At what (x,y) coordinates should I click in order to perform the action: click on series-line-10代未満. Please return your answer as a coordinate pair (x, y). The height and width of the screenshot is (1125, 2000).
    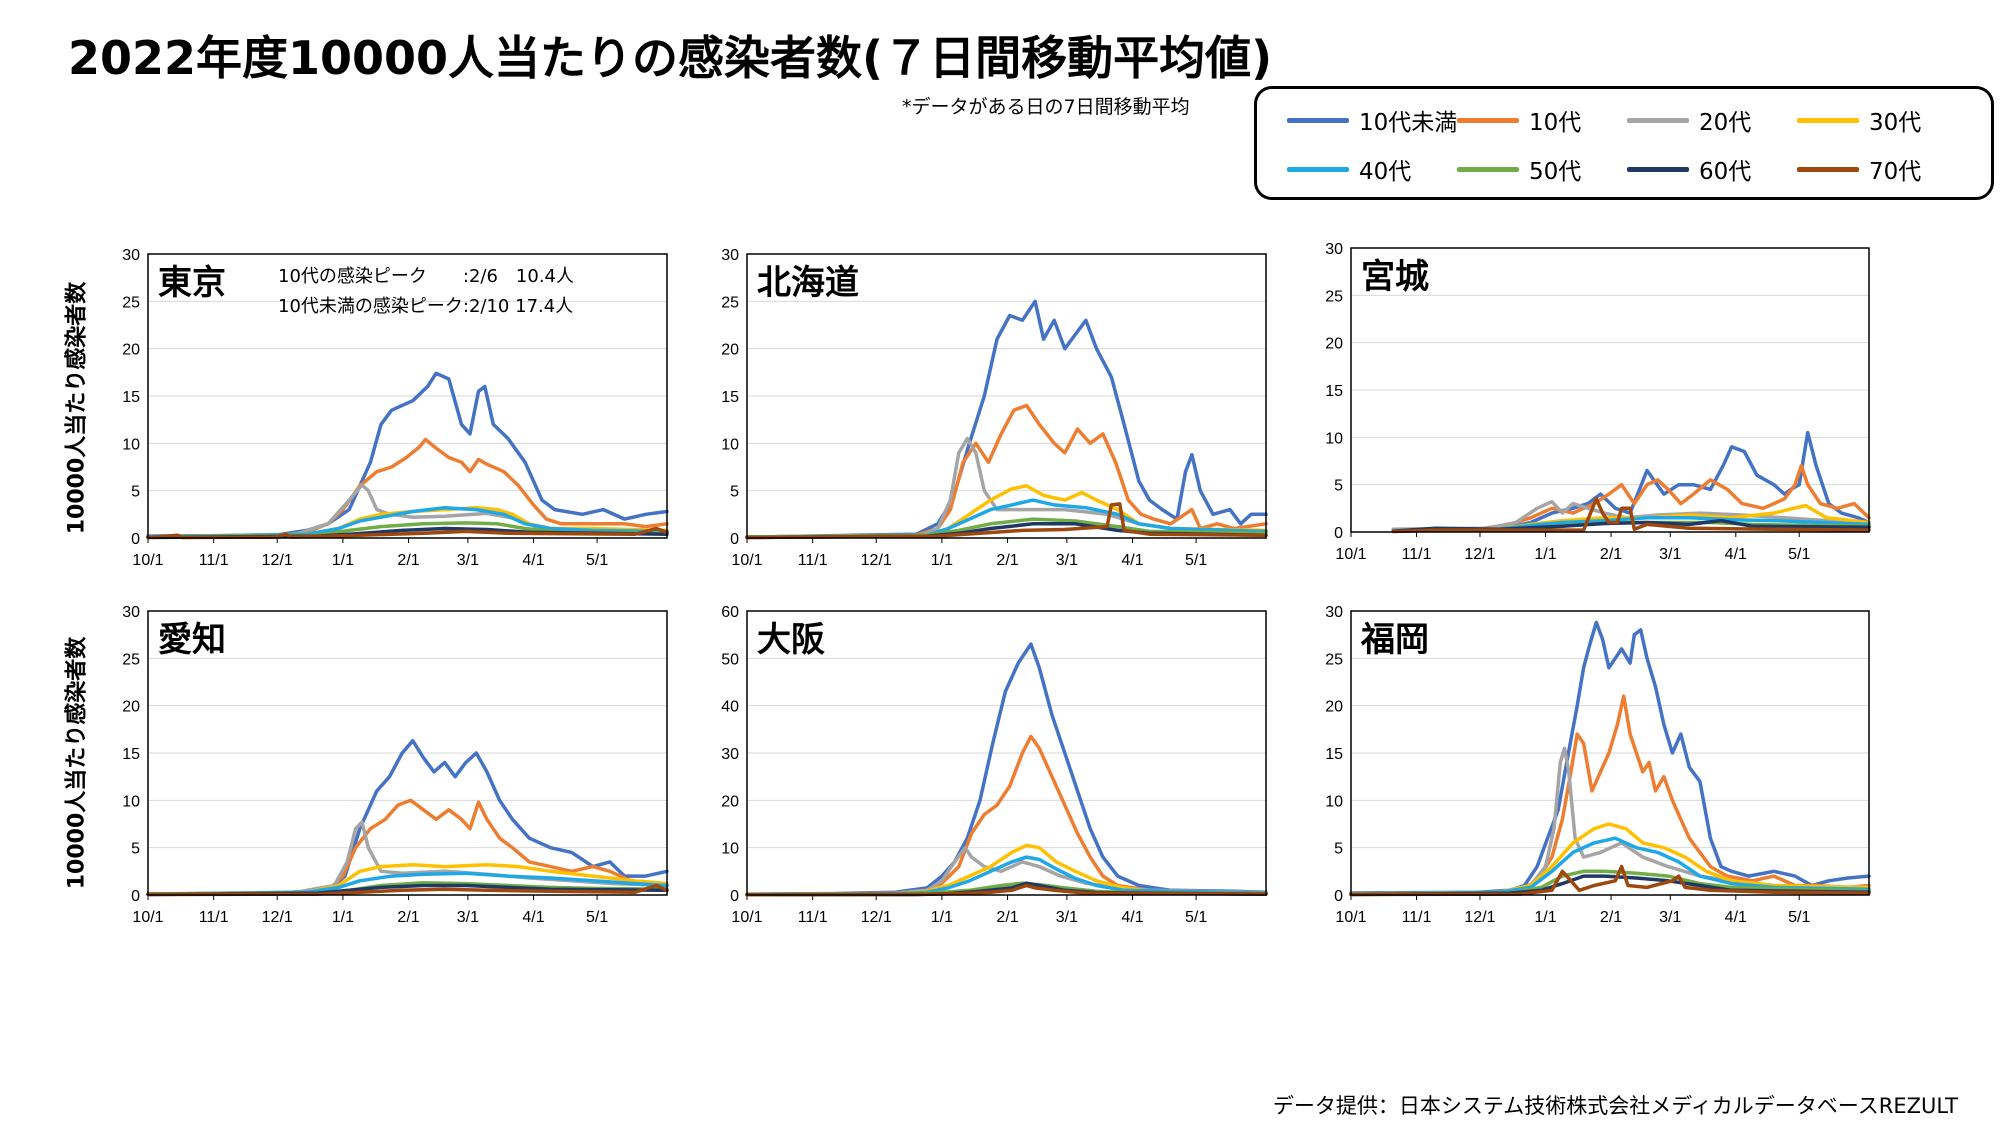
    Looking at the image, I should click on (407, 817).